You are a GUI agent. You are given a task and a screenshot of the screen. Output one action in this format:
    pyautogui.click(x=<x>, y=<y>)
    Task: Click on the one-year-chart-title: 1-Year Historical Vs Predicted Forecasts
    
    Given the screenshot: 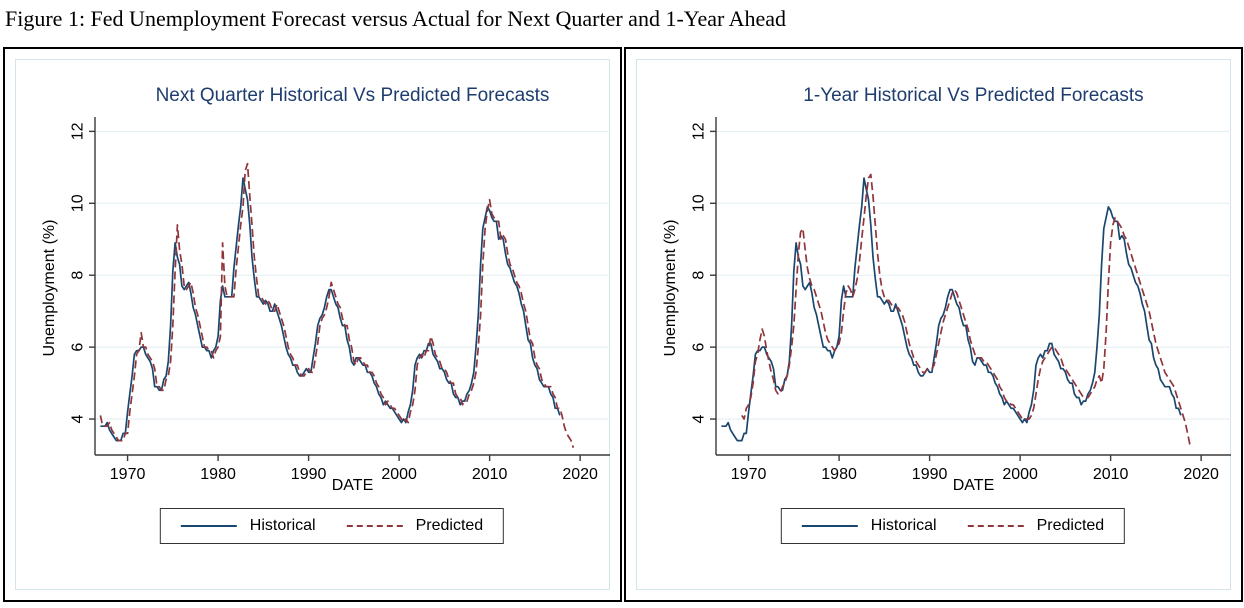 What is the action you would take?
    pyautogui.click(x=973, y=95)
    